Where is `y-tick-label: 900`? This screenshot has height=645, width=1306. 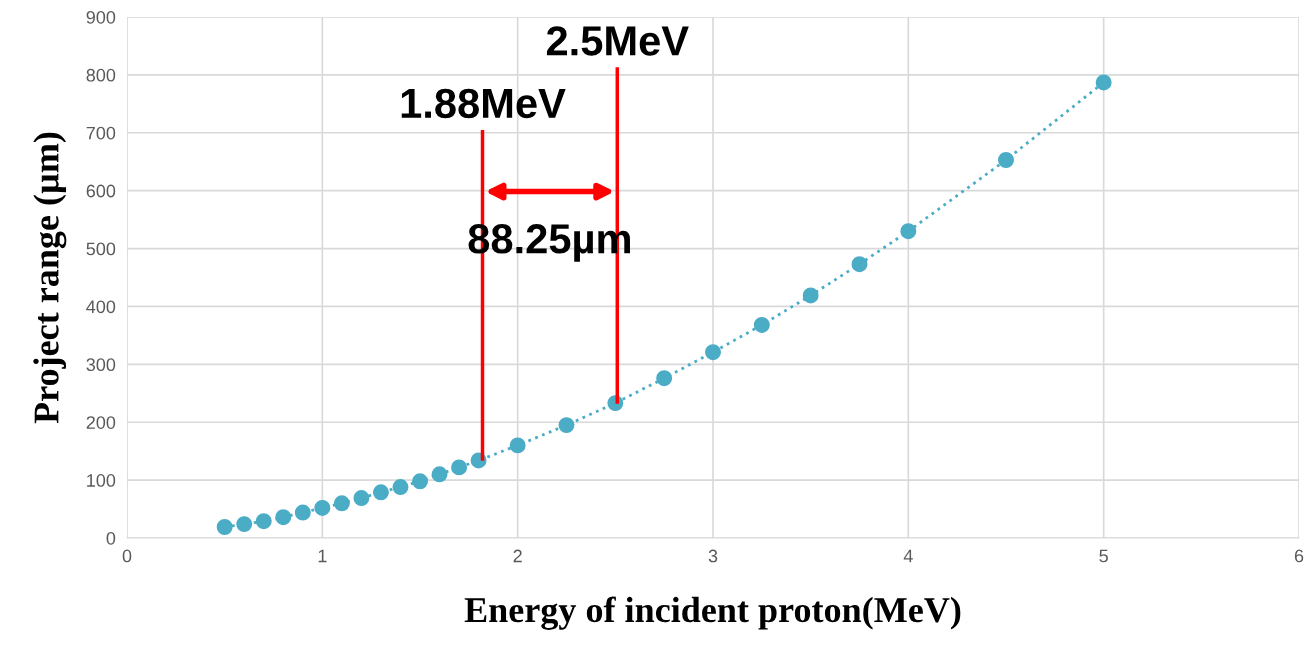 y-tick-label: 900 is located at coordinates (101, 17).